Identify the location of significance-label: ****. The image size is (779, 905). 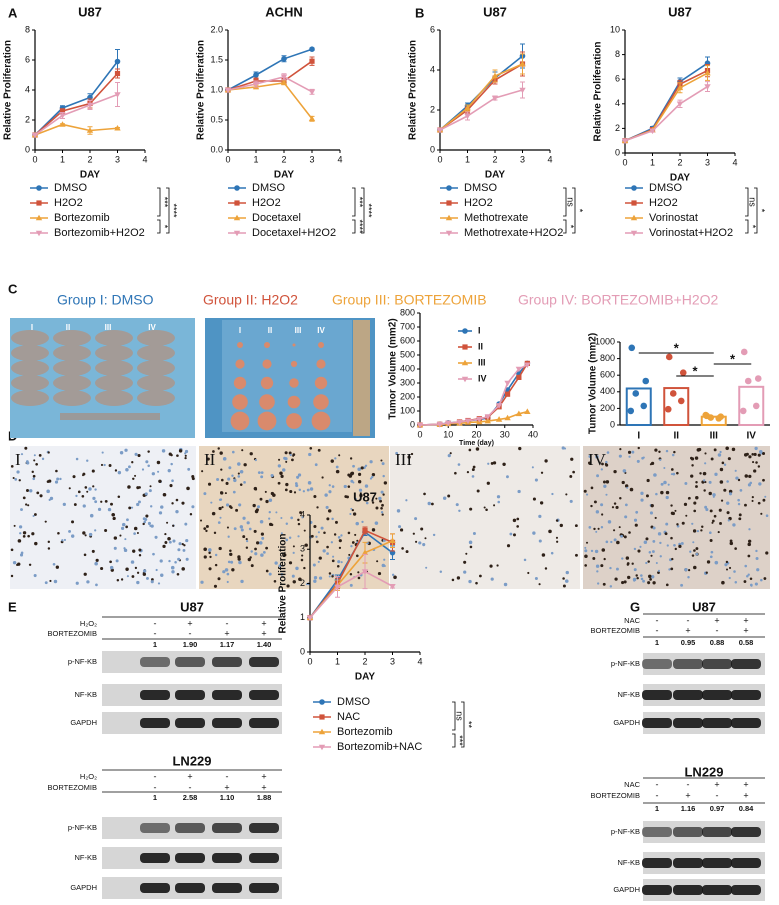
(174, 210).